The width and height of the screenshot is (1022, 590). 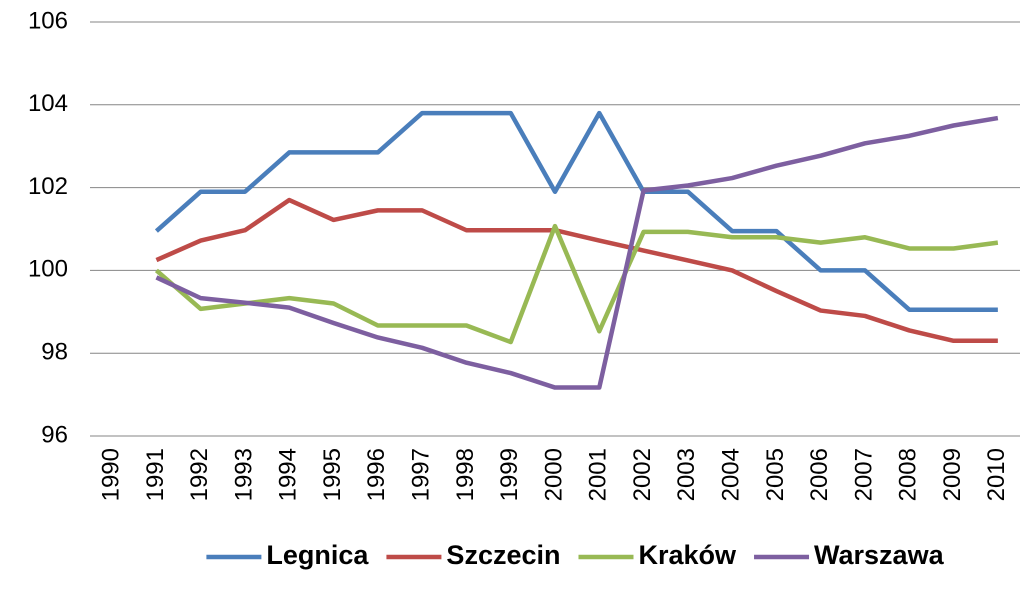 I want to click on y-tick-label: 104, so click(x=48, y=103).